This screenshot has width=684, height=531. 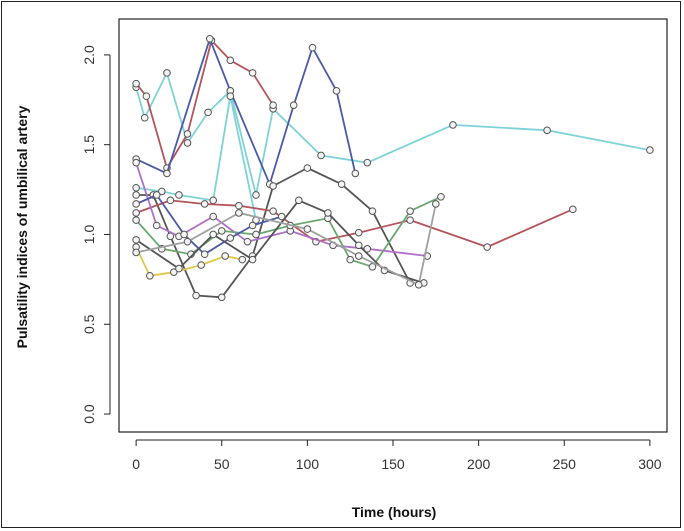 I want to click on y-tick-label: 0.5, so click(x=89, y=324).